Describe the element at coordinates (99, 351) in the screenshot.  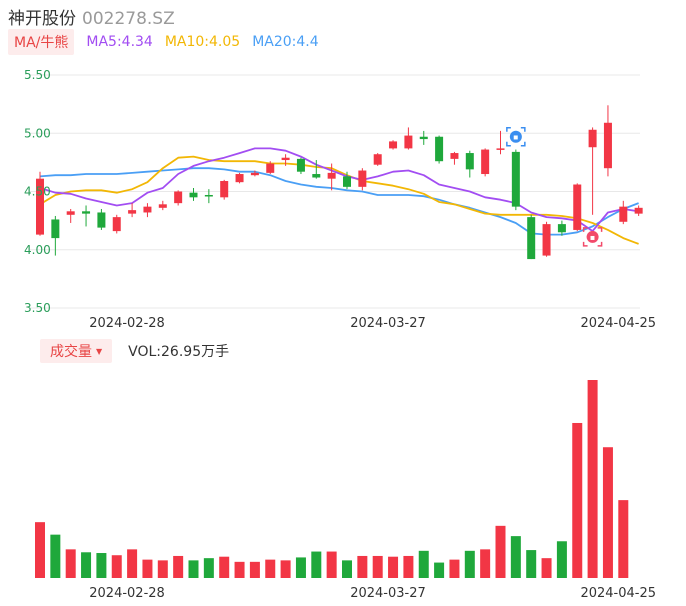
I see `caret-down-icon: ▼` at that location.